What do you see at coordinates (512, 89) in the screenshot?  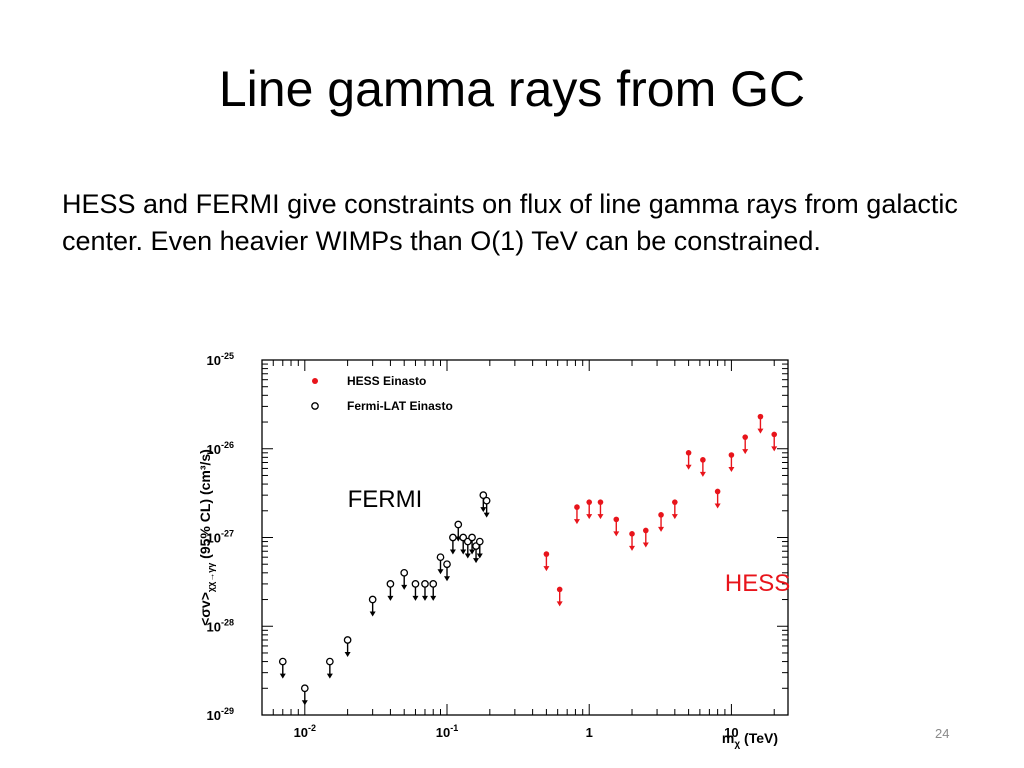 I see `slide-title: Line gamma rays from GC` at bounding box center [512, 89].